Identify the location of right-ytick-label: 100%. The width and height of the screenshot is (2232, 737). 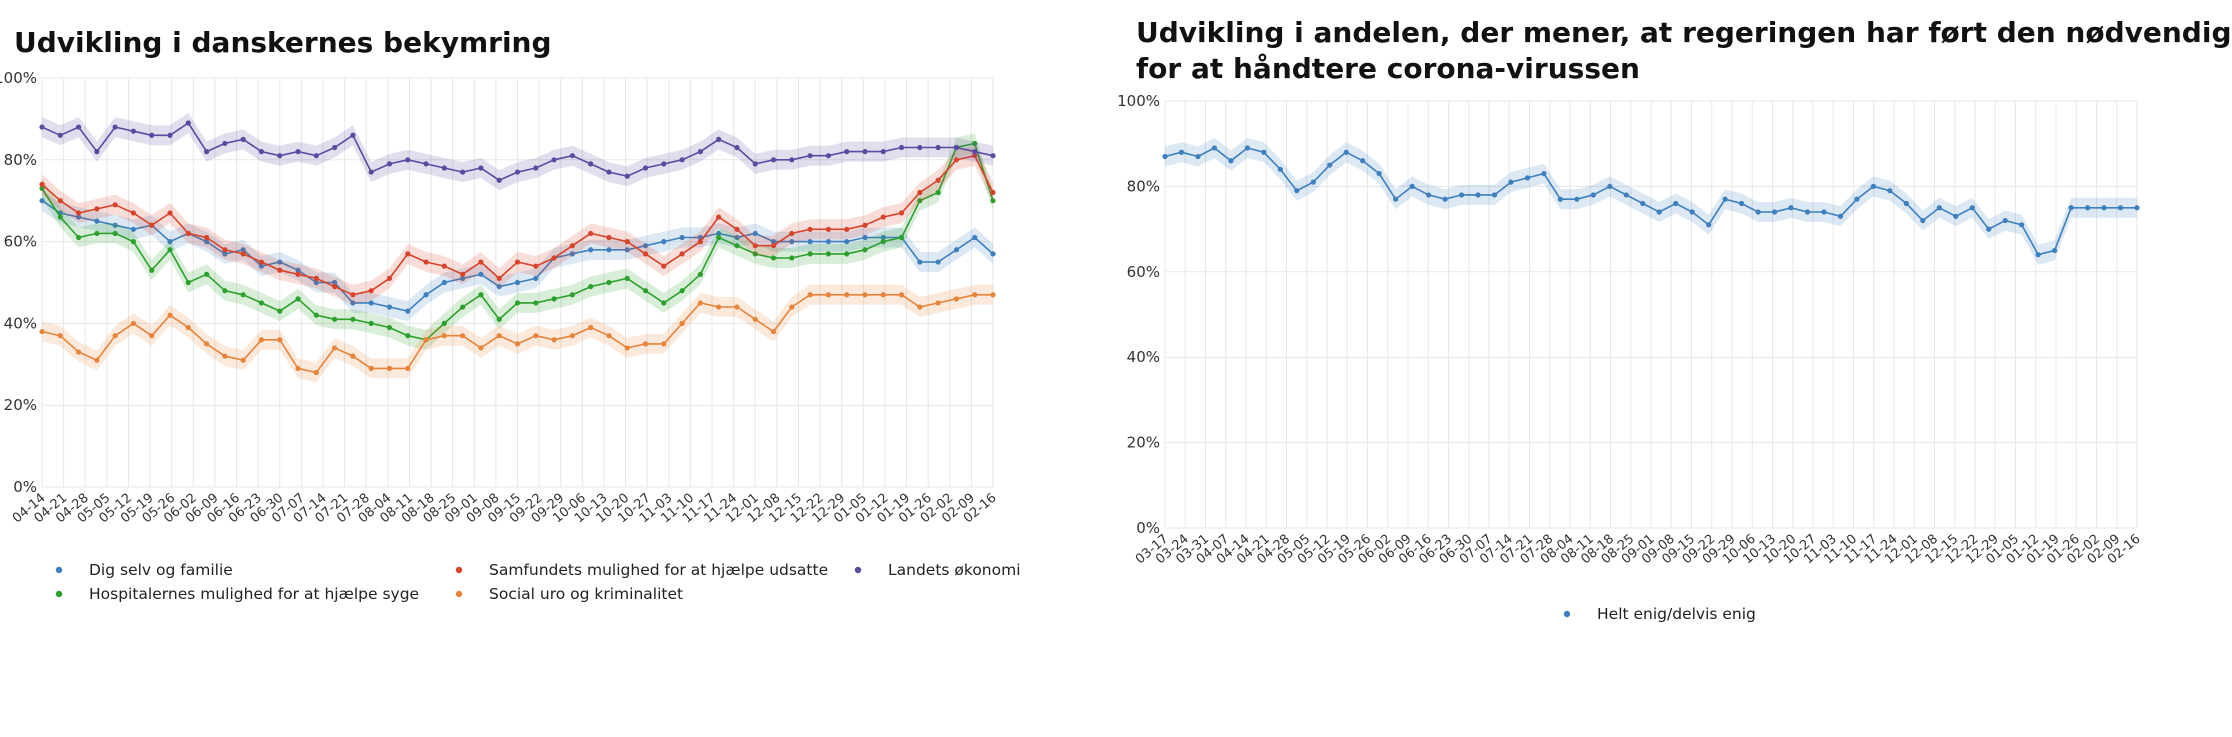
(1138, 101).